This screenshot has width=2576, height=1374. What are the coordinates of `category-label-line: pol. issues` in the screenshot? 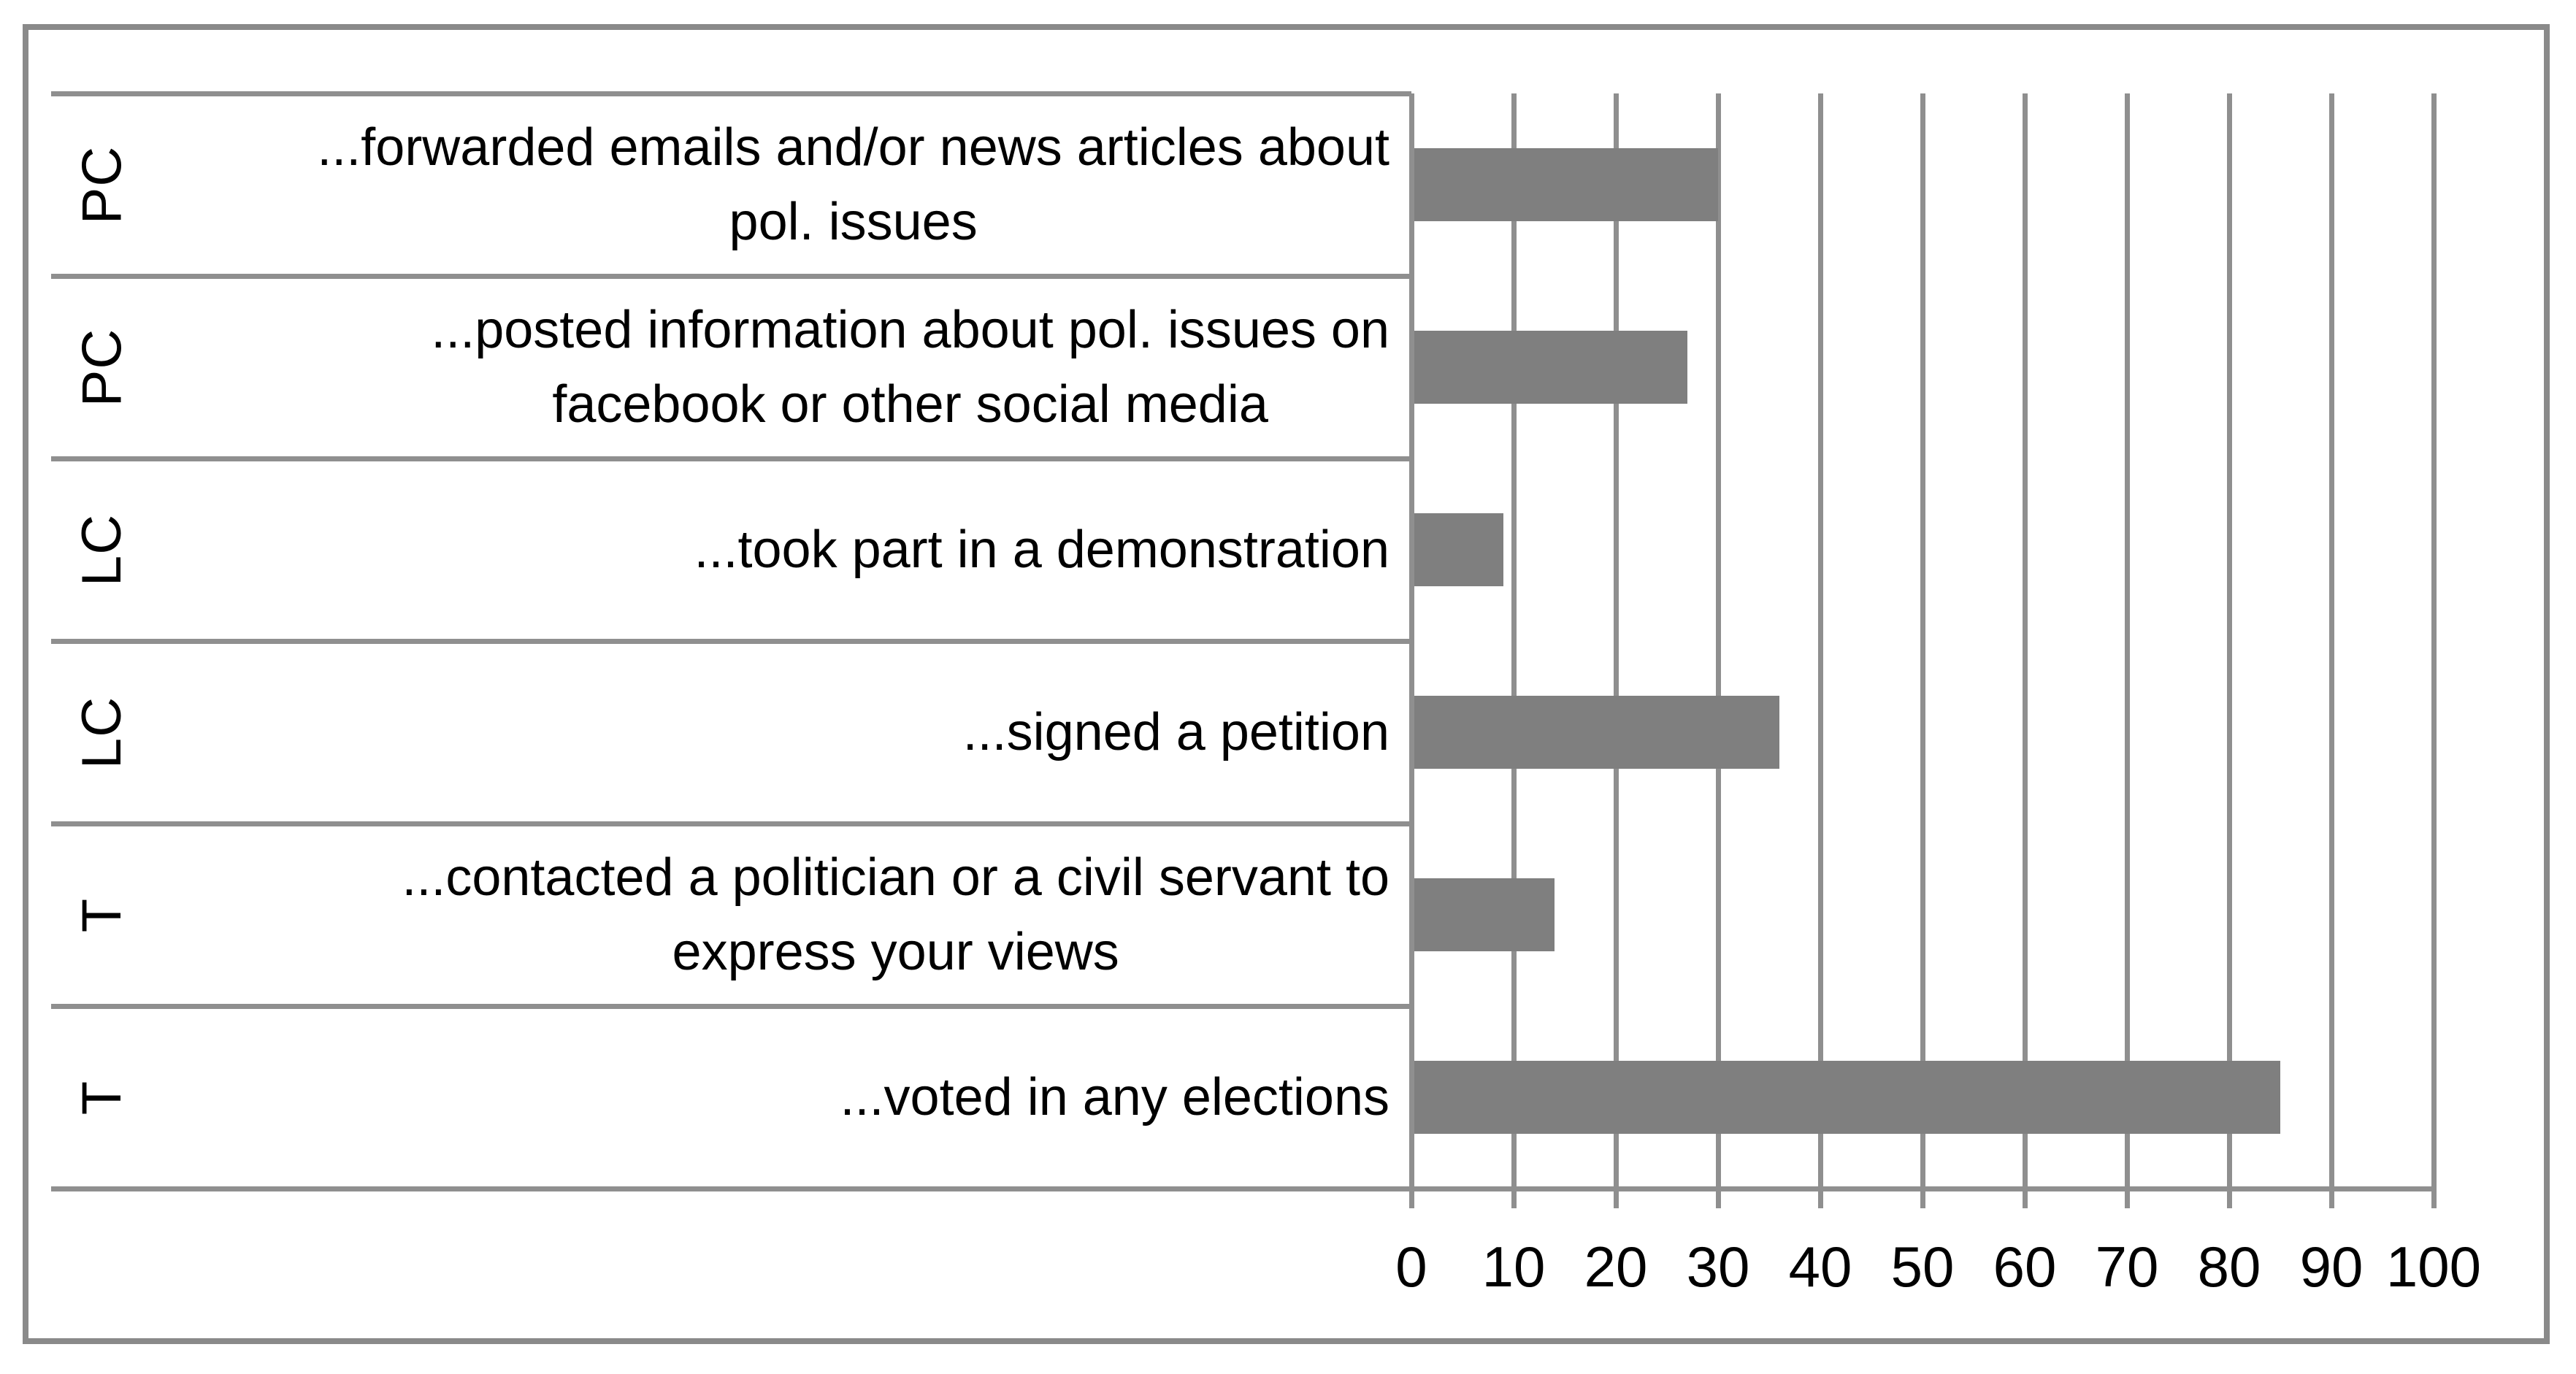 It's located at (853, 222).